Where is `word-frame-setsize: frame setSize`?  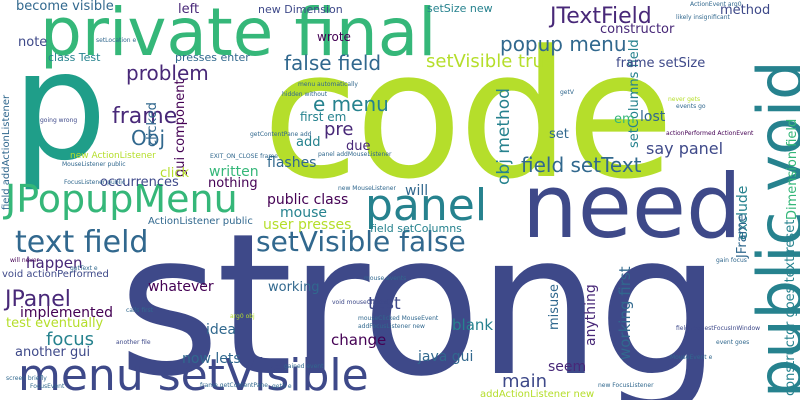 word-frame-setsize: frame setSize is located at coordinates (661, 63).